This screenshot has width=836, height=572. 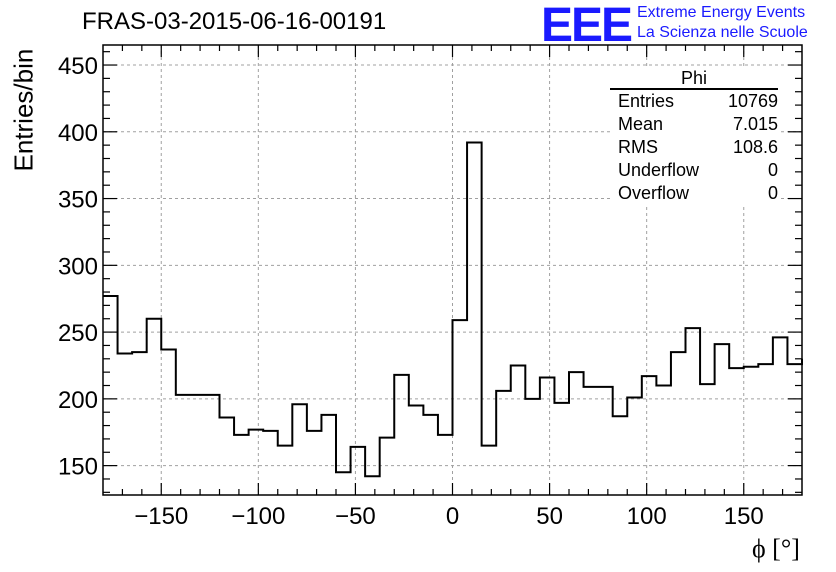 What do you see at coordinates (755, 147) in the screenshot?
I see `stats-value: 108.6` at bounding box center [755, 147].